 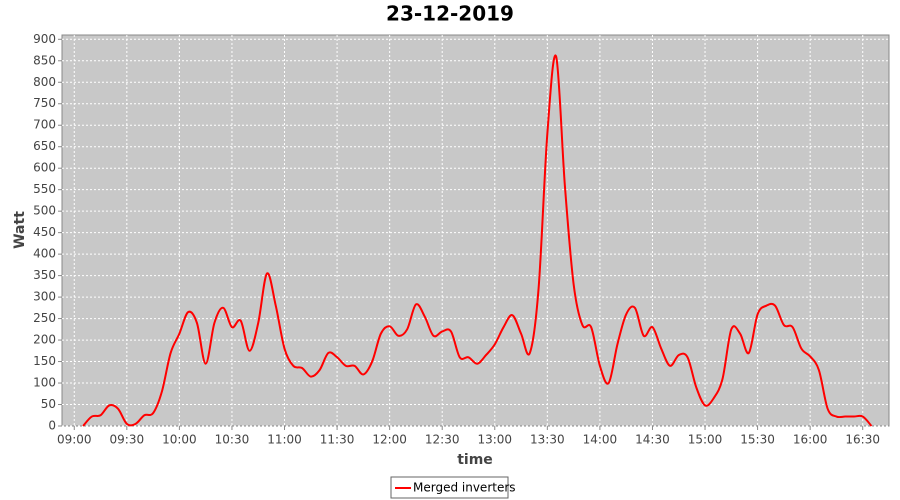 What do you see at coordinates (179, 440) in the screenshot?
I see `x-tick-label: 10:00` at bounding box center [179, 440].